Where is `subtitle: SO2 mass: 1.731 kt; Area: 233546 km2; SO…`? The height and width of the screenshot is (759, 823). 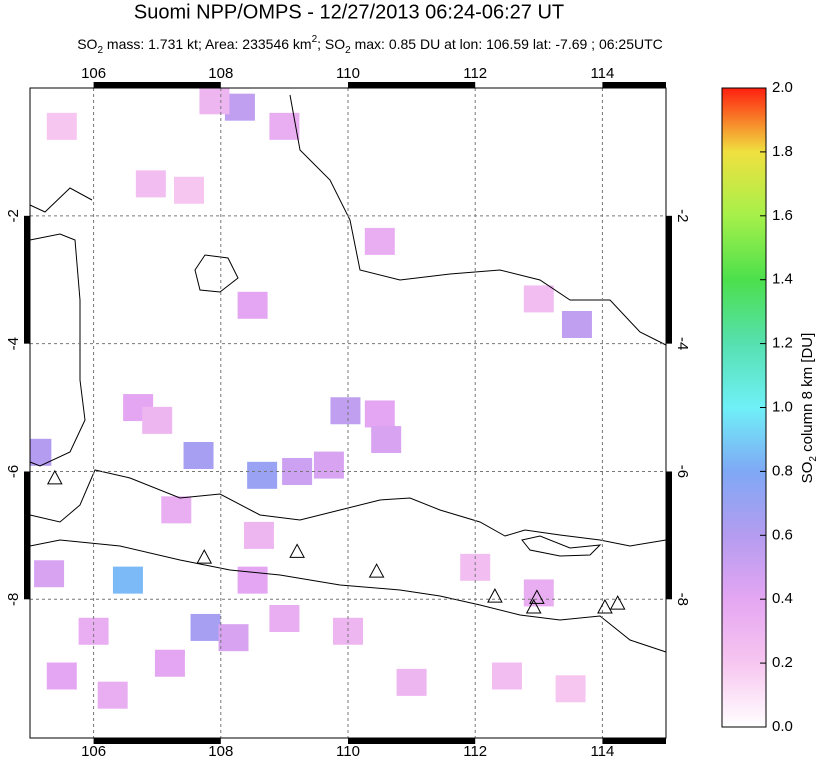
subtitle: SO2 mass: 1.731 kt; Area: 233546 km2; SO… is located at coordinates (370, 45).